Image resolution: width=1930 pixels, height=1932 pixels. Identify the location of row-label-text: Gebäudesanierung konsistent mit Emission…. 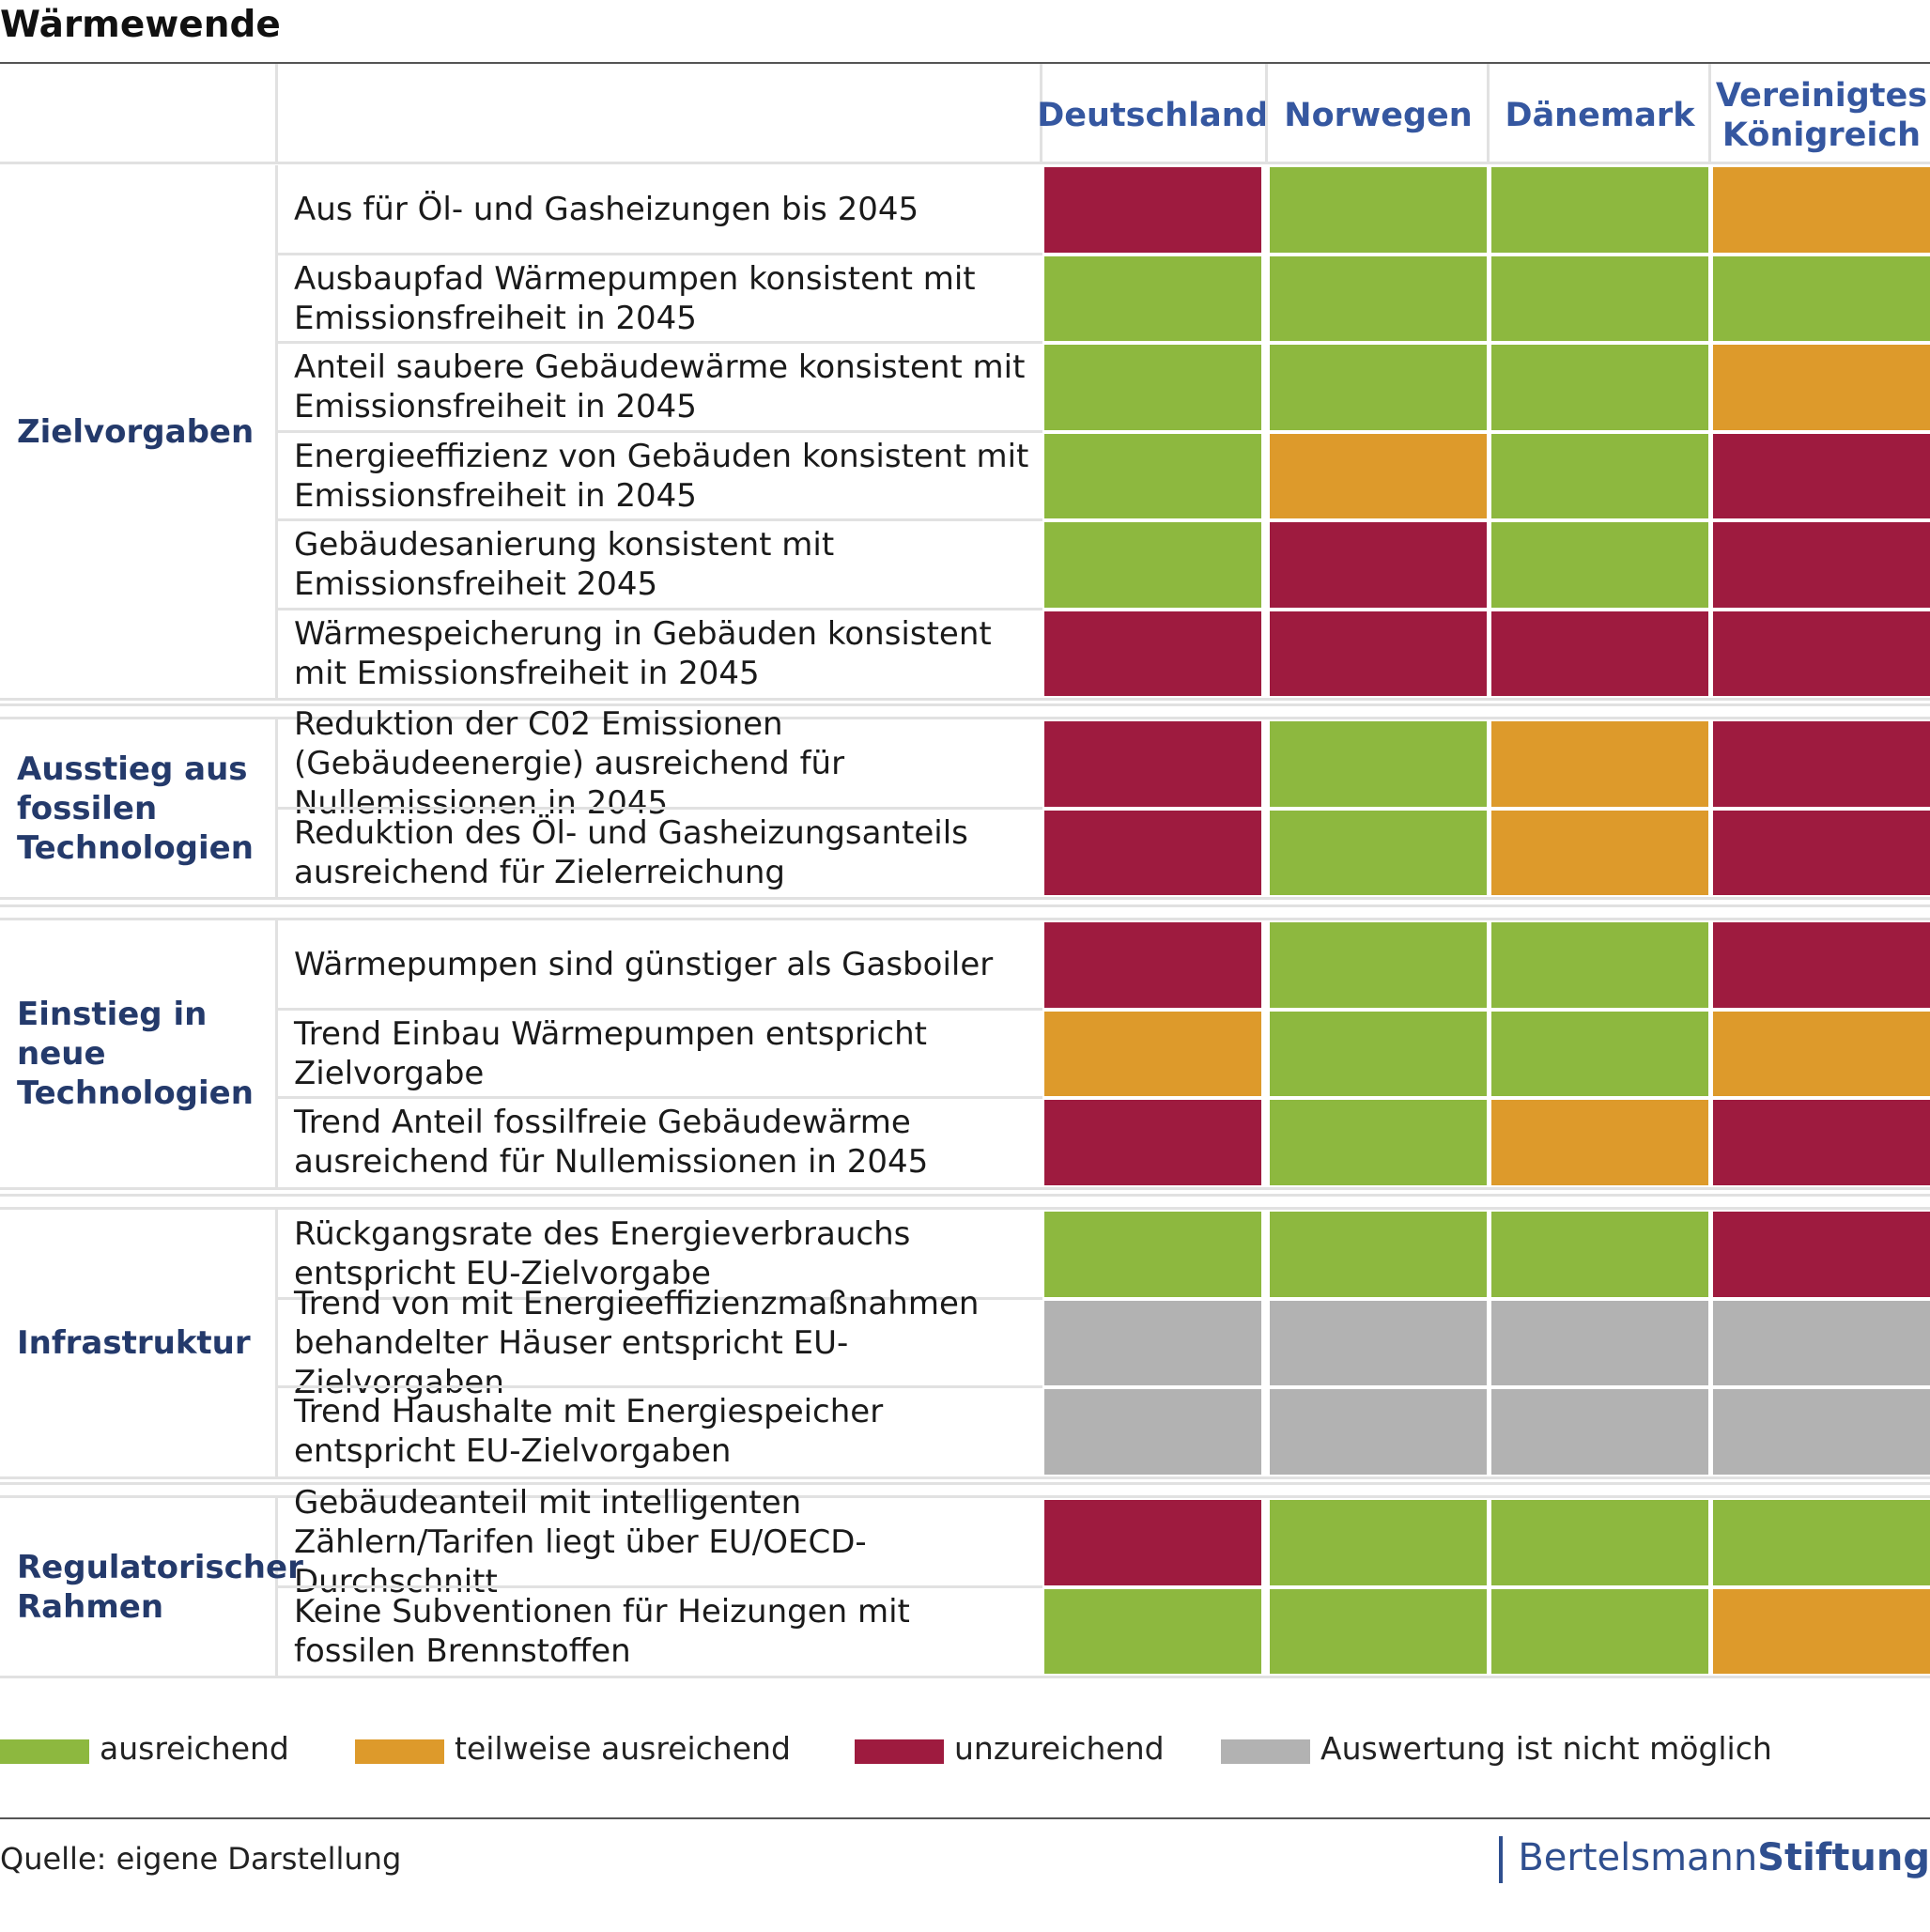
(564, 565).